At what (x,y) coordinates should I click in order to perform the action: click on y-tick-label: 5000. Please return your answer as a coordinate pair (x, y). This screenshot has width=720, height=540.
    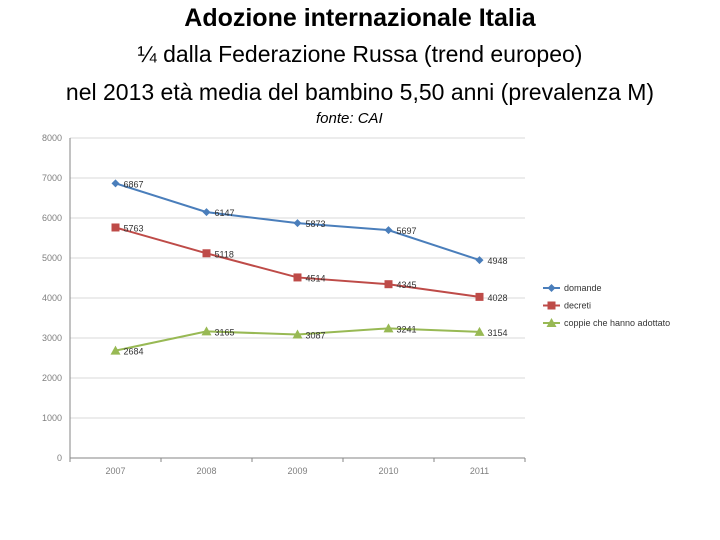
    Looking at the image, I should click on (52, 258).